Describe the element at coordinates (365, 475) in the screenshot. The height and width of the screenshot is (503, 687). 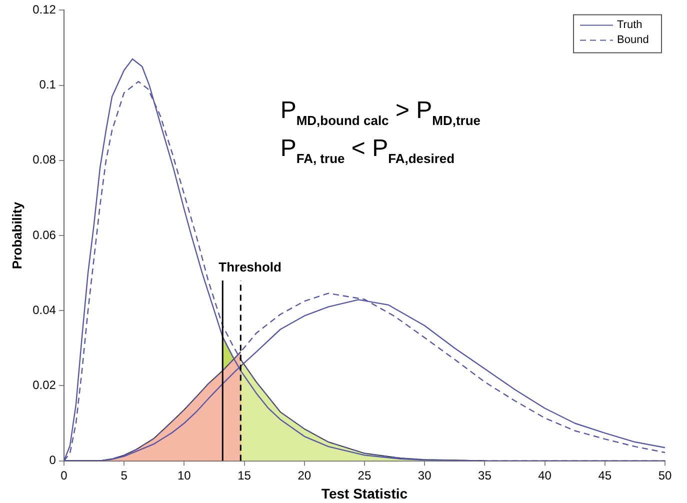
I see `x-tick-label: 25` at that location.